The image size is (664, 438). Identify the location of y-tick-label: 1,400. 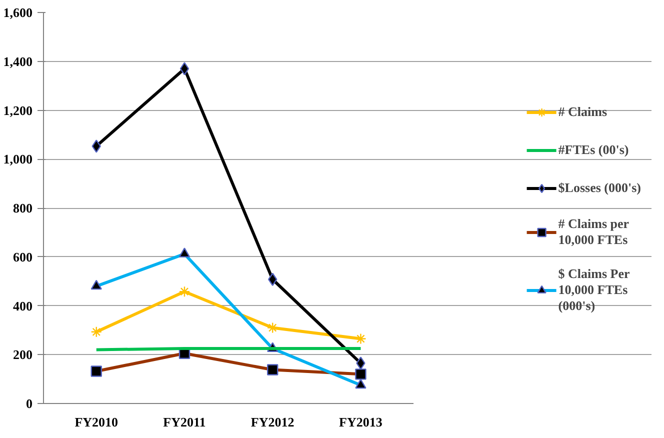
(17, 61).